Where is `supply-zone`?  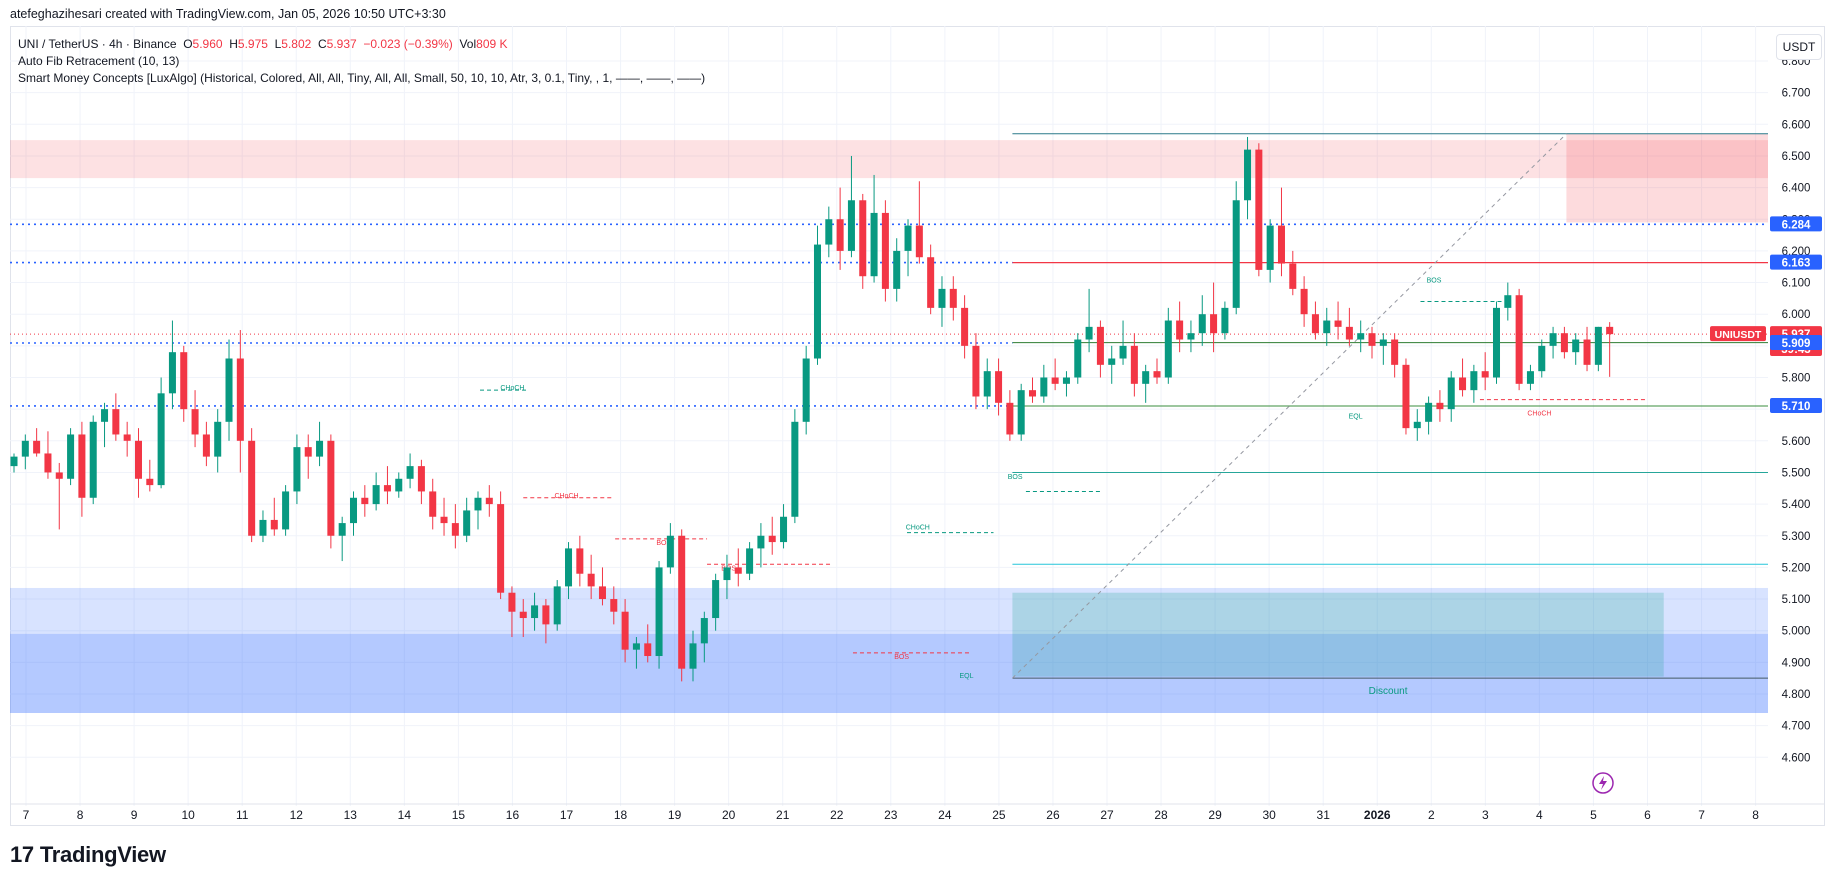
supply-zone is located at coordinates (889, 159).